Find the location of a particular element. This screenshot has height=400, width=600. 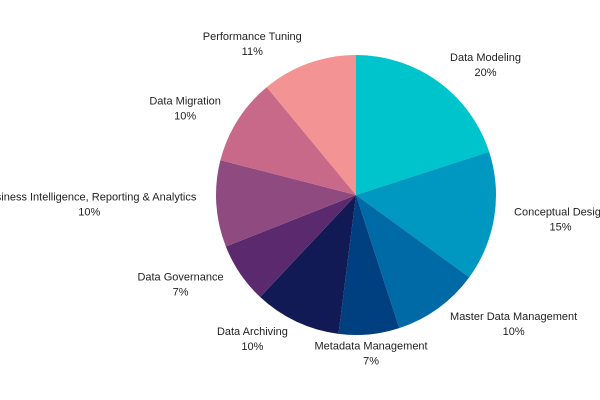

slice-label: Metadata Management is located at coordinates (370, 347).